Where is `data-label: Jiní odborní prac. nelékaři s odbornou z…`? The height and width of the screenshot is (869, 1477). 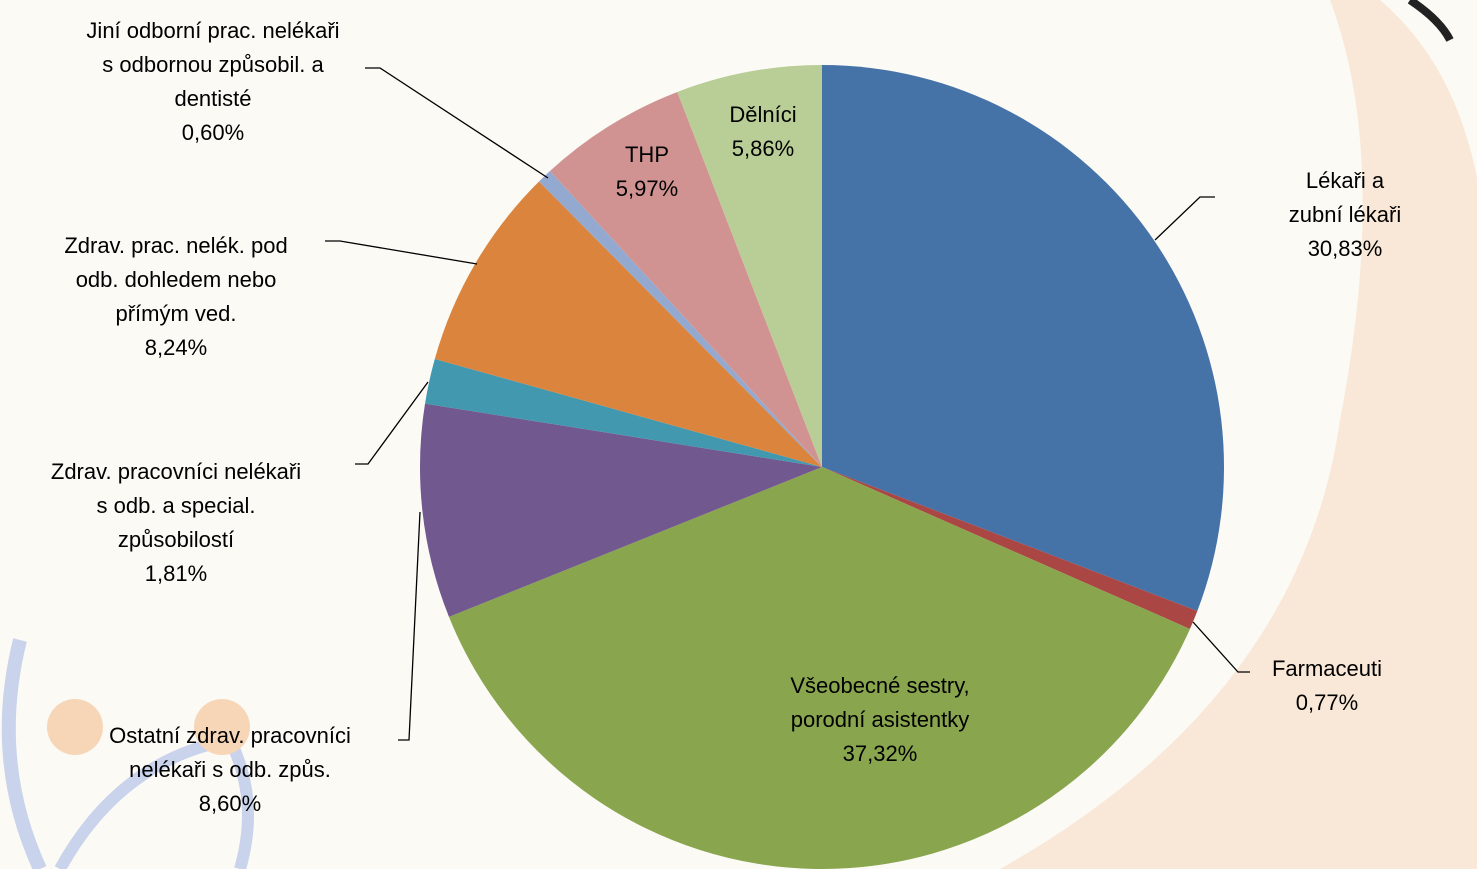 data-label: Jiní odborní prac. nelékaři s odbornou z… is located at coordinates (212, 82).